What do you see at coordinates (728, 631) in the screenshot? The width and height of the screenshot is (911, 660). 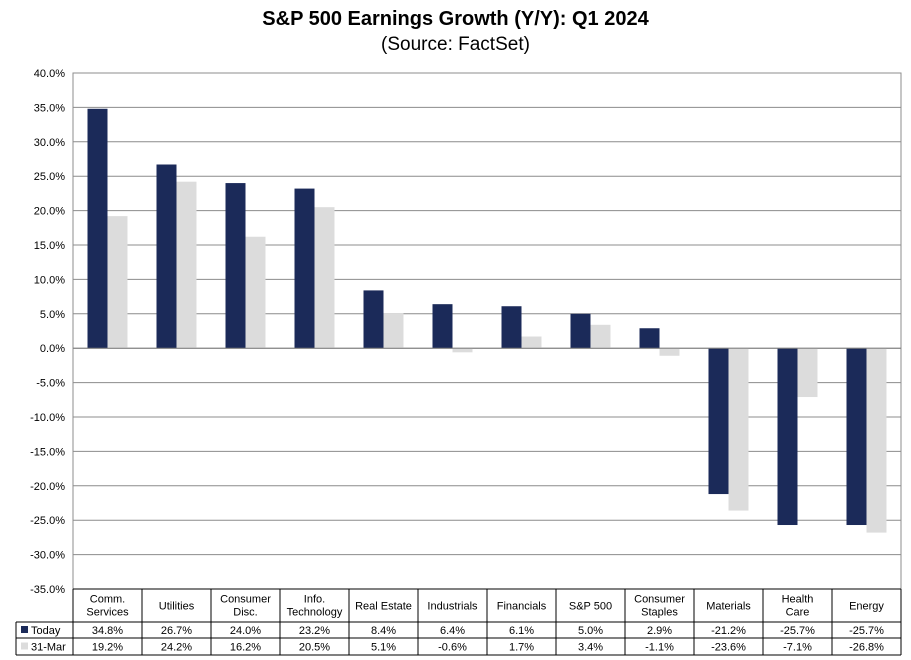 I see `data-label: -21.2%` at bounding box center [728, 631].